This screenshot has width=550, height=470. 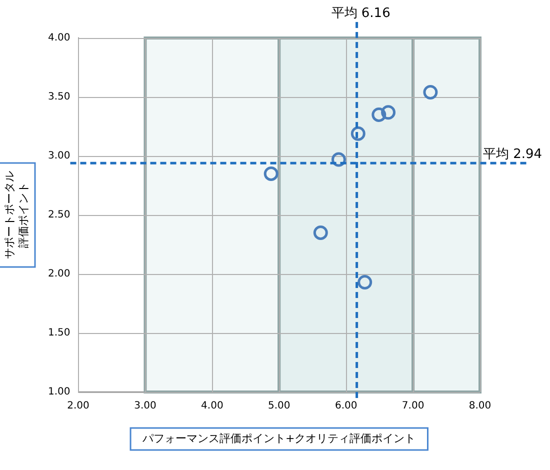 I want to click on x-tick-label: 6.00, so click(x=346, y=406).